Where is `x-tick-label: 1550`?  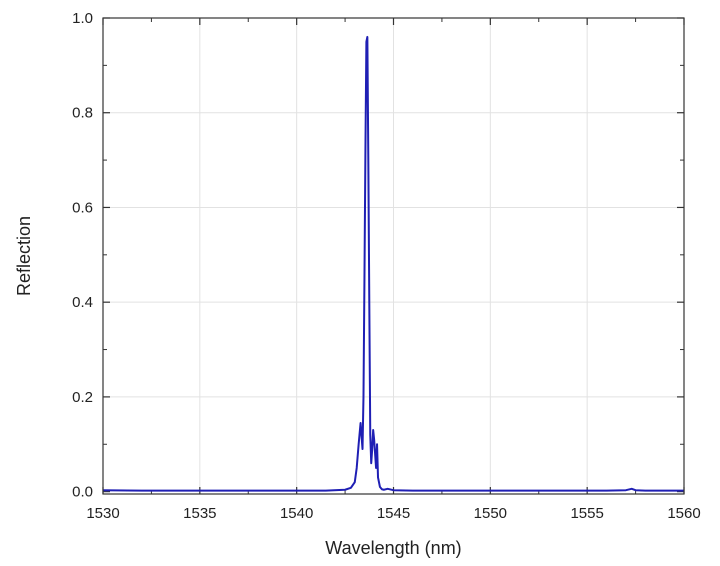
x-tick-label: 1550 is located at coordinates (490, 513).